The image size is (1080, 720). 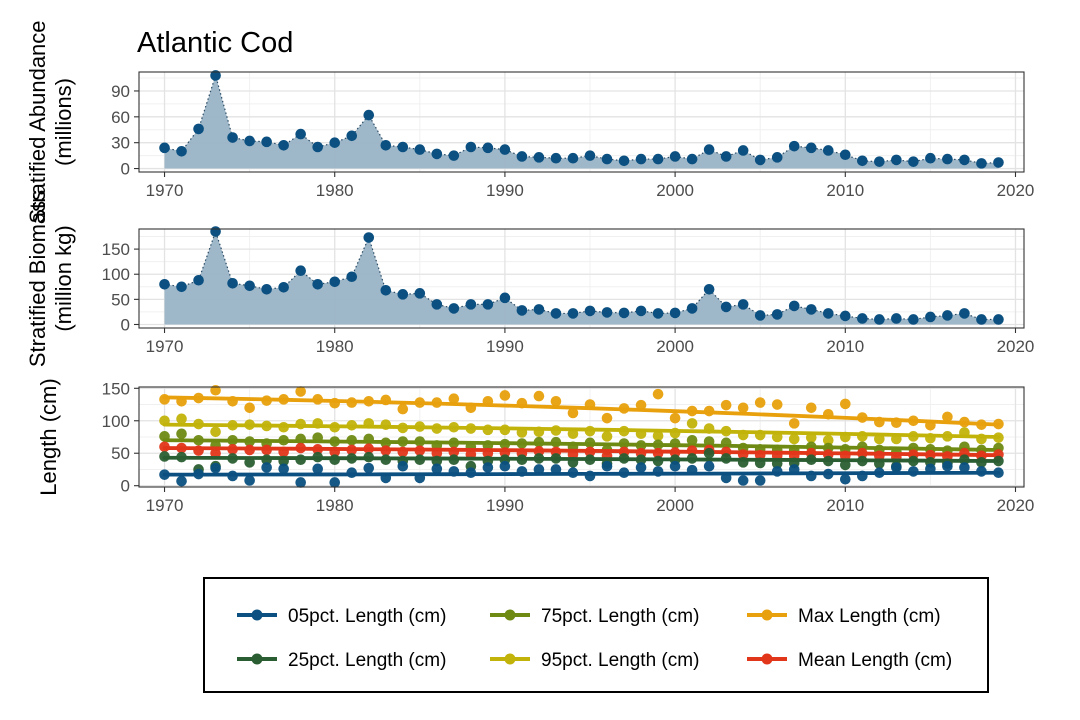 What do you see at coordinates (581, 429) in the screenshot?
I see `series-95pct-length-cm-` at bounding box center [581, 429].